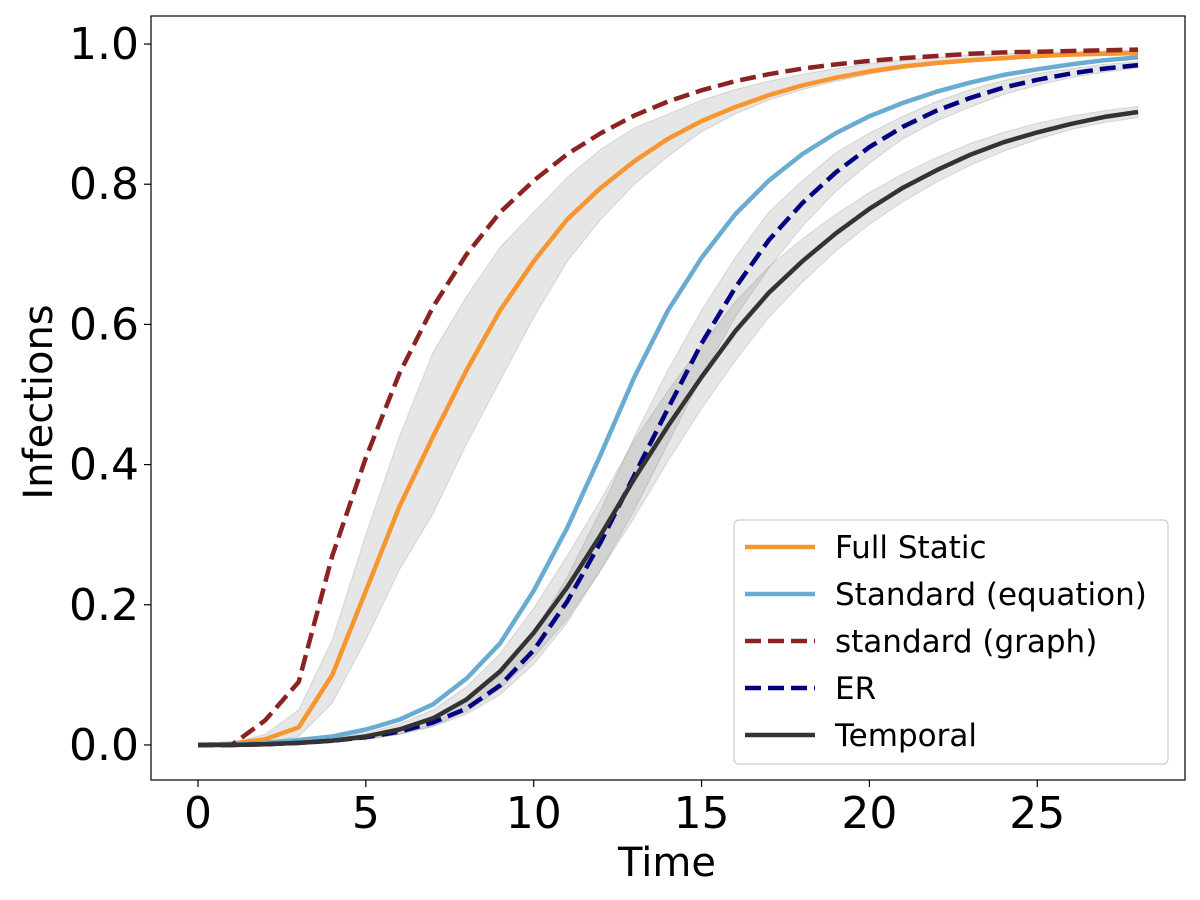 The width and height of the screenshot is (1200, 900). What do you see at coordinates (104, 184) in the screenshot?
I see `y-tick-label: 0.8` at bounding box center [104, 184].